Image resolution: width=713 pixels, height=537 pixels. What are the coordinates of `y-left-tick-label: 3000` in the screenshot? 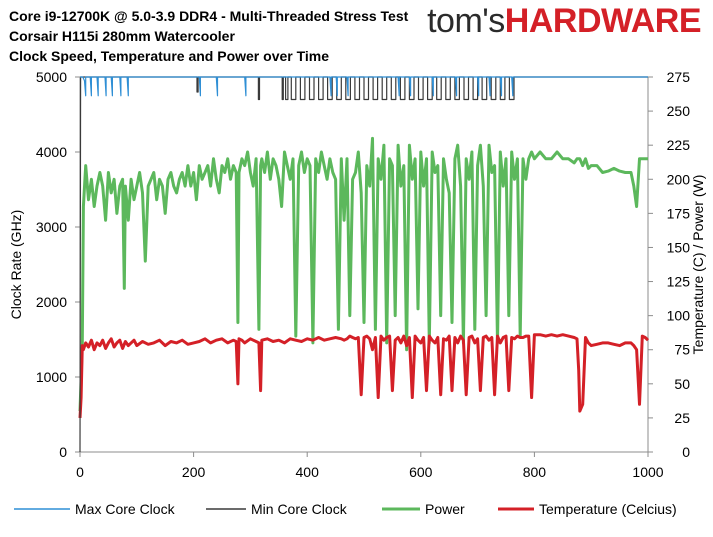 It's located at (51, 227).